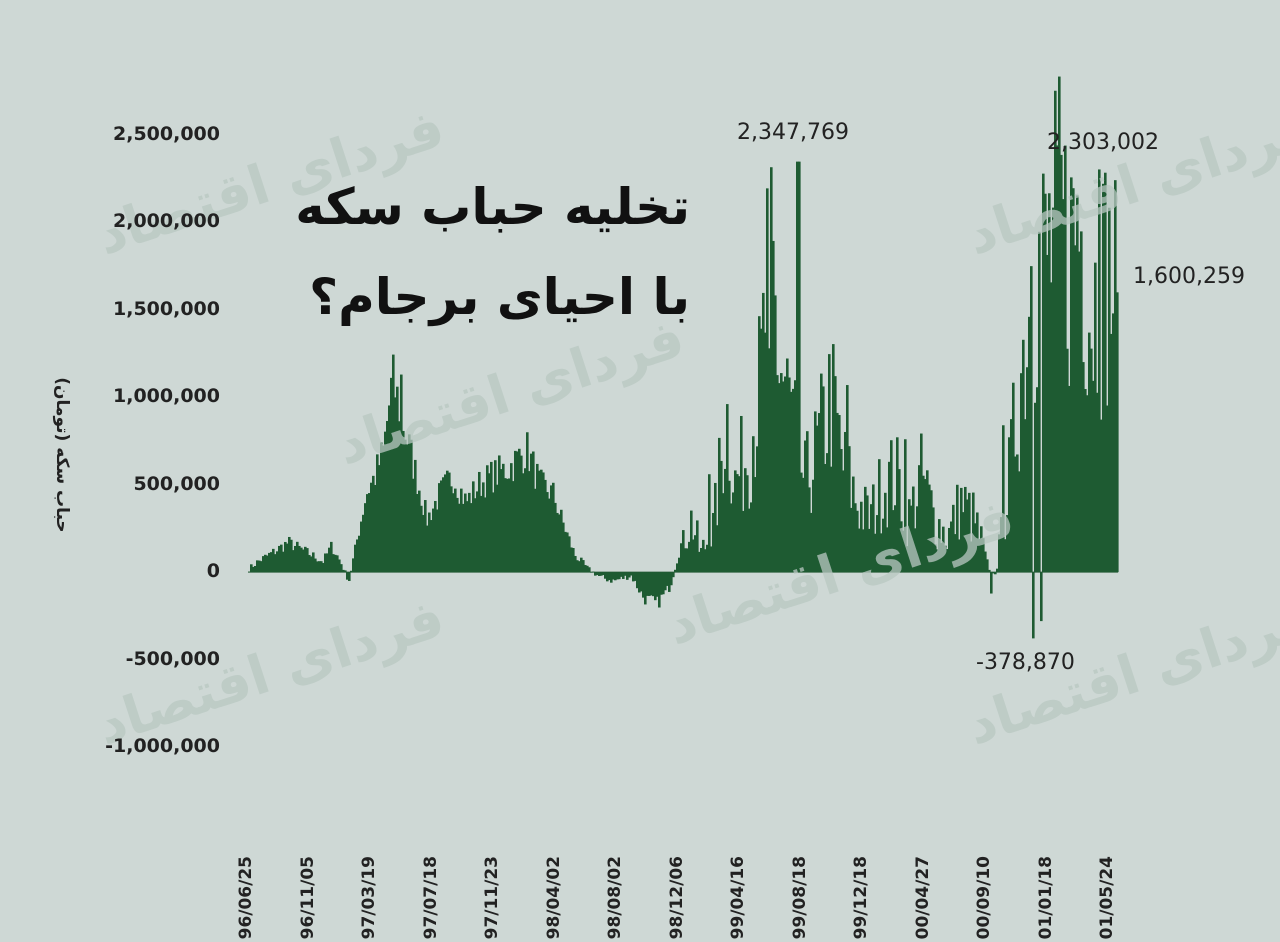  I want to click on x-tick-label: 99/08/18, so click(799, 898).